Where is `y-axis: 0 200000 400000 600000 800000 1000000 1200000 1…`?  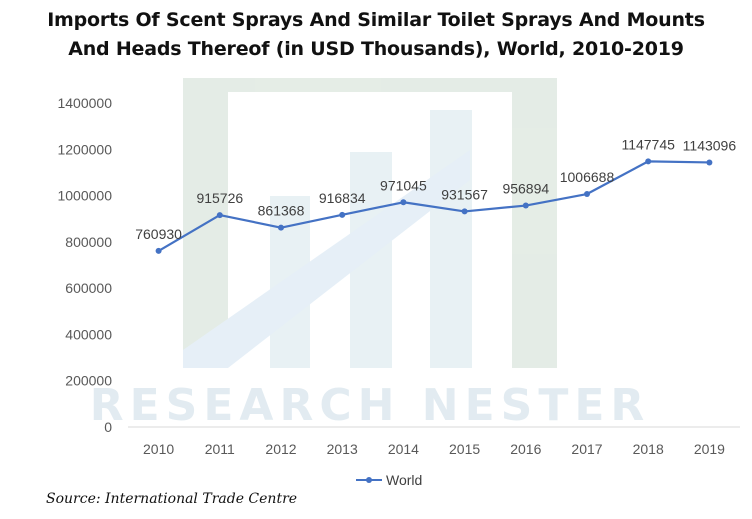
y-axis: 0 200000 400000 600000 800000 1000000 1200000 1… is located at coordinates (84, 265).